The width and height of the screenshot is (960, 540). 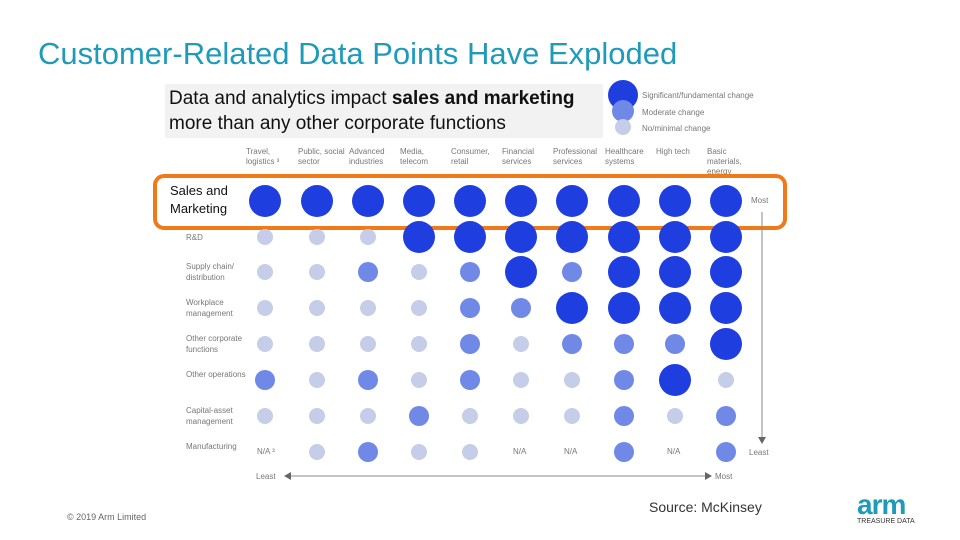 I want to click on row-label: Capital-asset management, so click(x=209, y=416).